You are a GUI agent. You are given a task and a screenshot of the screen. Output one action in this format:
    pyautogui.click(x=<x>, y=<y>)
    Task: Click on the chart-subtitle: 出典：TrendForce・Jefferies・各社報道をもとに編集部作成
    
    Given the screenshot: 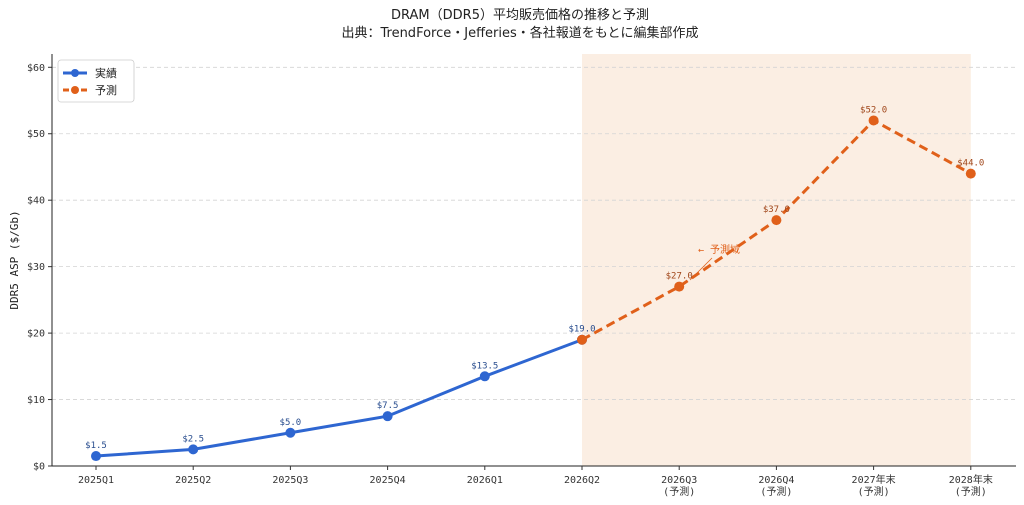 What is the action you would take?
    pyautogui.click(x=519, y=33)
    